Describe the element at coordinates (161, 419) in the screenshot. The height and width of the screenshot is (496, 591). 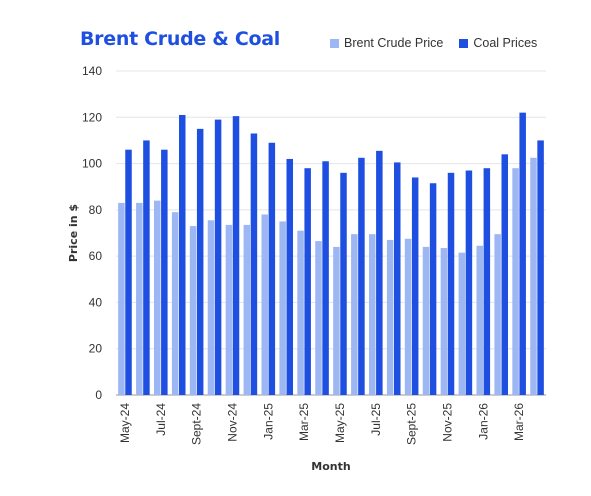
I see `x-tick-label: Jul-24` at that location.